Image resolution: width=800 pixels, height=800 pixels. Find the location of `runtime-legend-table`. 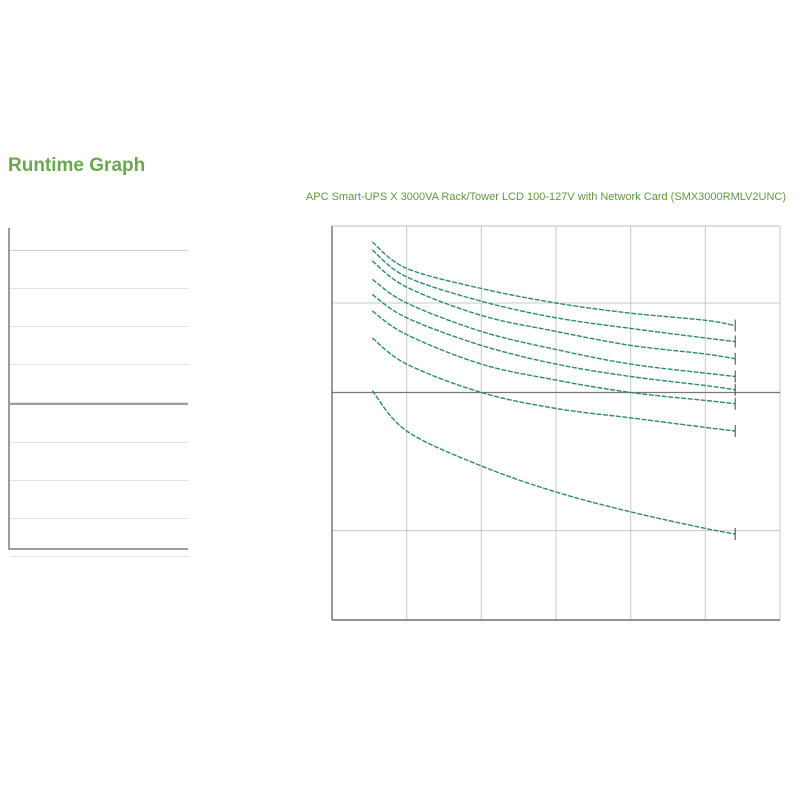

runtime-legend-table is located at coordinates (98, 392).